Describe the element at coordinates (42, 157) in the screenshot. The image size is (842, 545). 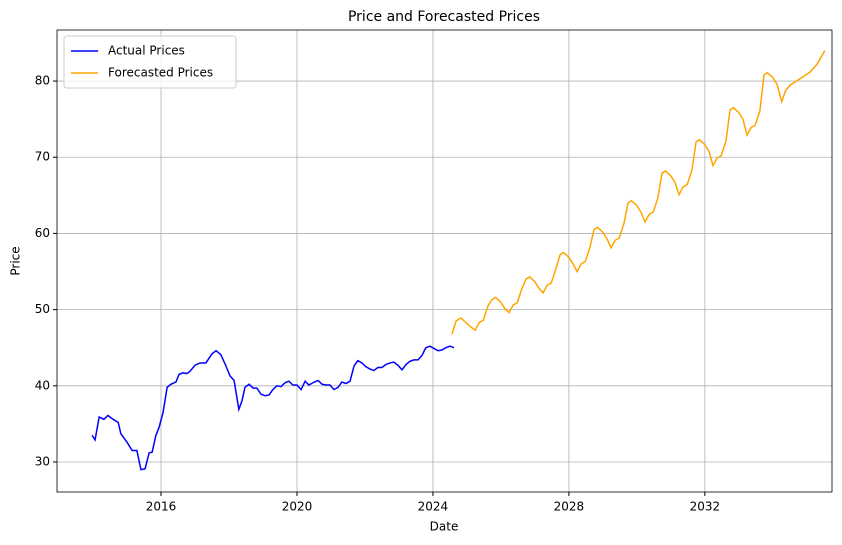
I see `y-tick-label: 70` at that location.